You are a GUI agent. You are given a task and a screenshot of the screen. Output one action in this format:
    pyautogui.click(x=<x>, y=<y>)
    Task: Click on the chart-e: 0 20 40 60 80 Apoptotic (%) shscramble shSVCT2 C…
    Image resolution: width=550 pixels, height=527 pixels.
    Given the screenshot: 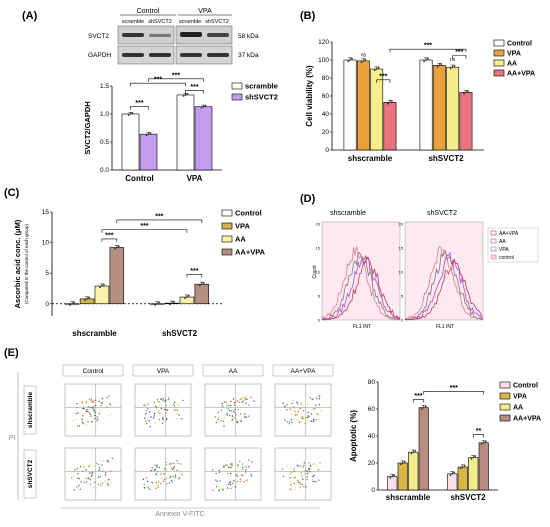 What is the action you would take?
    pyautogui.click(x=445, y=440)
    